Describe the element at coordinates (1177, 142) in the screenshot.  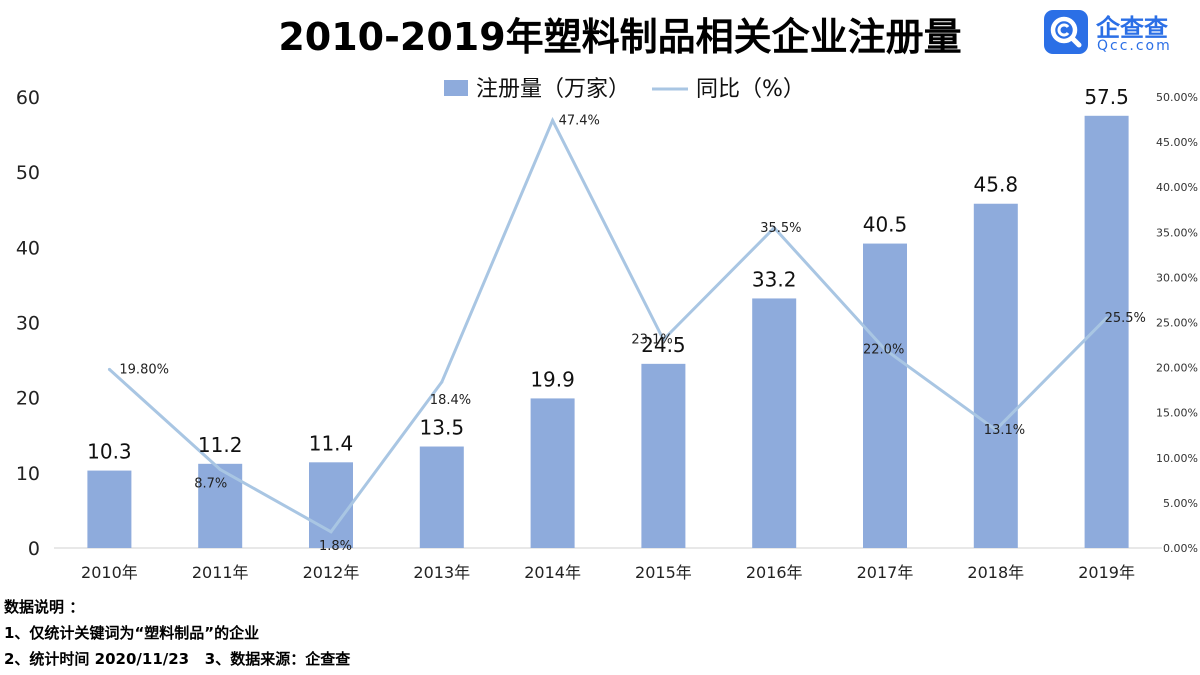
I see `y-right-tick-label: 45.00%` at that location.